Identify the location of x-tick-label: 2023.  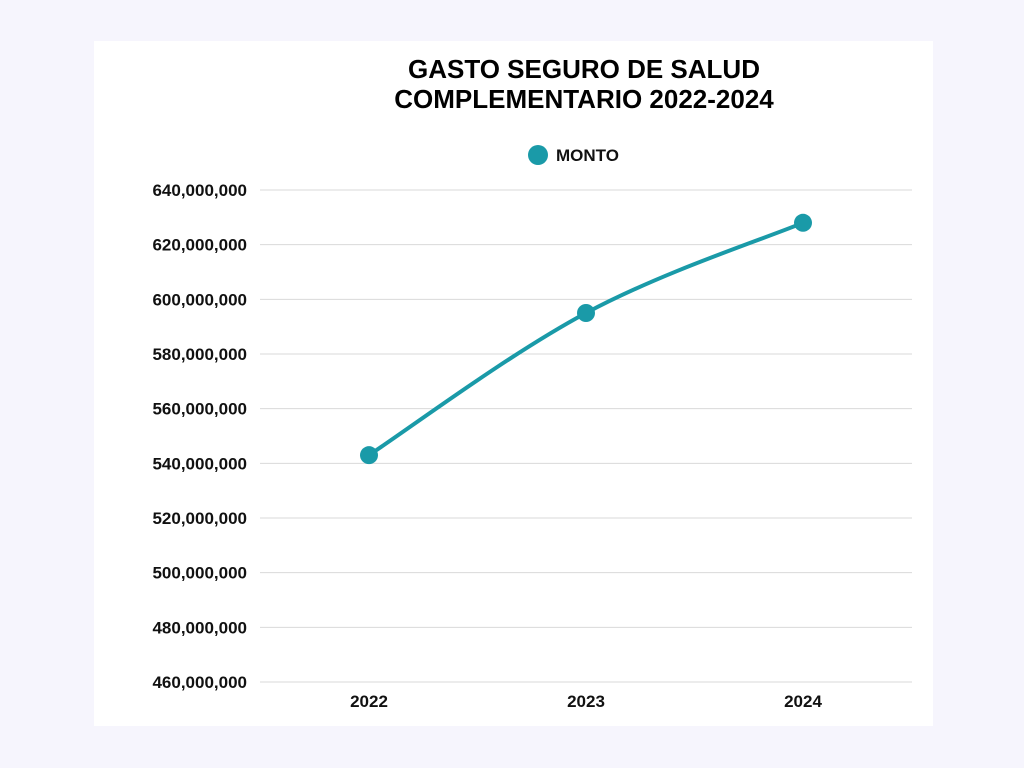
(586, 701).